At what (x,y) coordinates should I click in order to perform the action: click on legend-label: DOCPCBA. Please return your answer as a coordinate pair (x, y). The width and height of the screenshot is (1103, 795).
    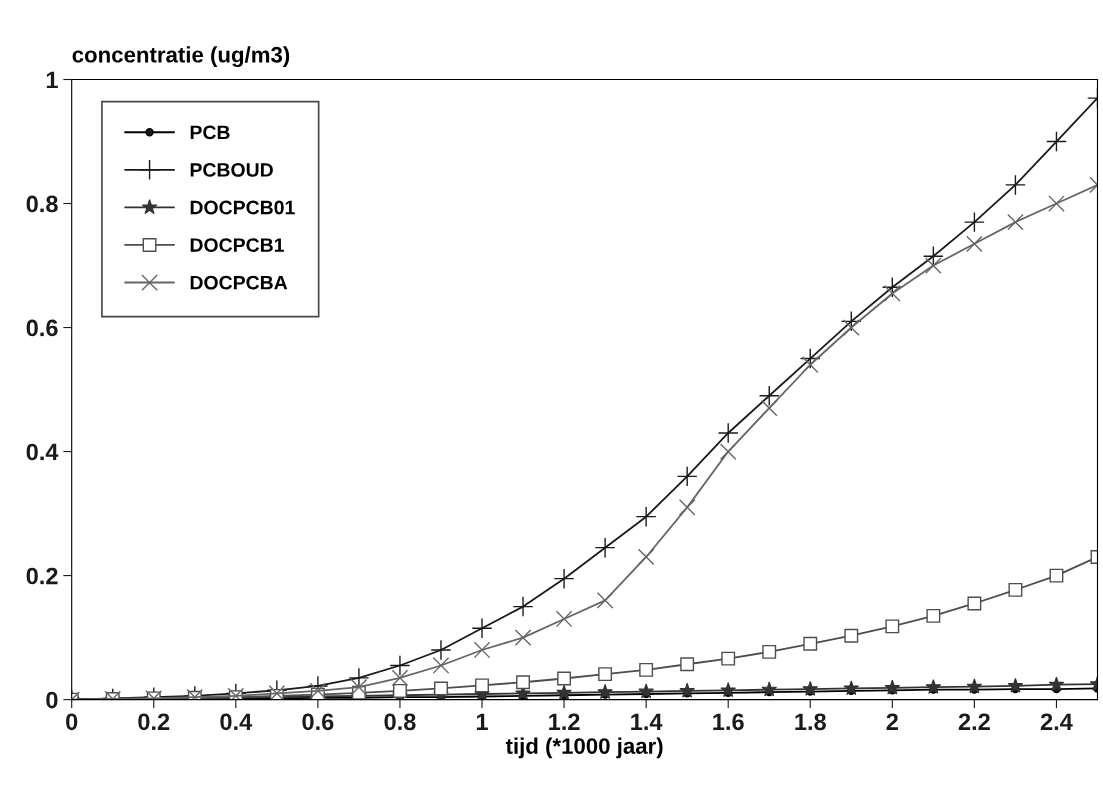
    Looking at the image, I should click on (239, 282).